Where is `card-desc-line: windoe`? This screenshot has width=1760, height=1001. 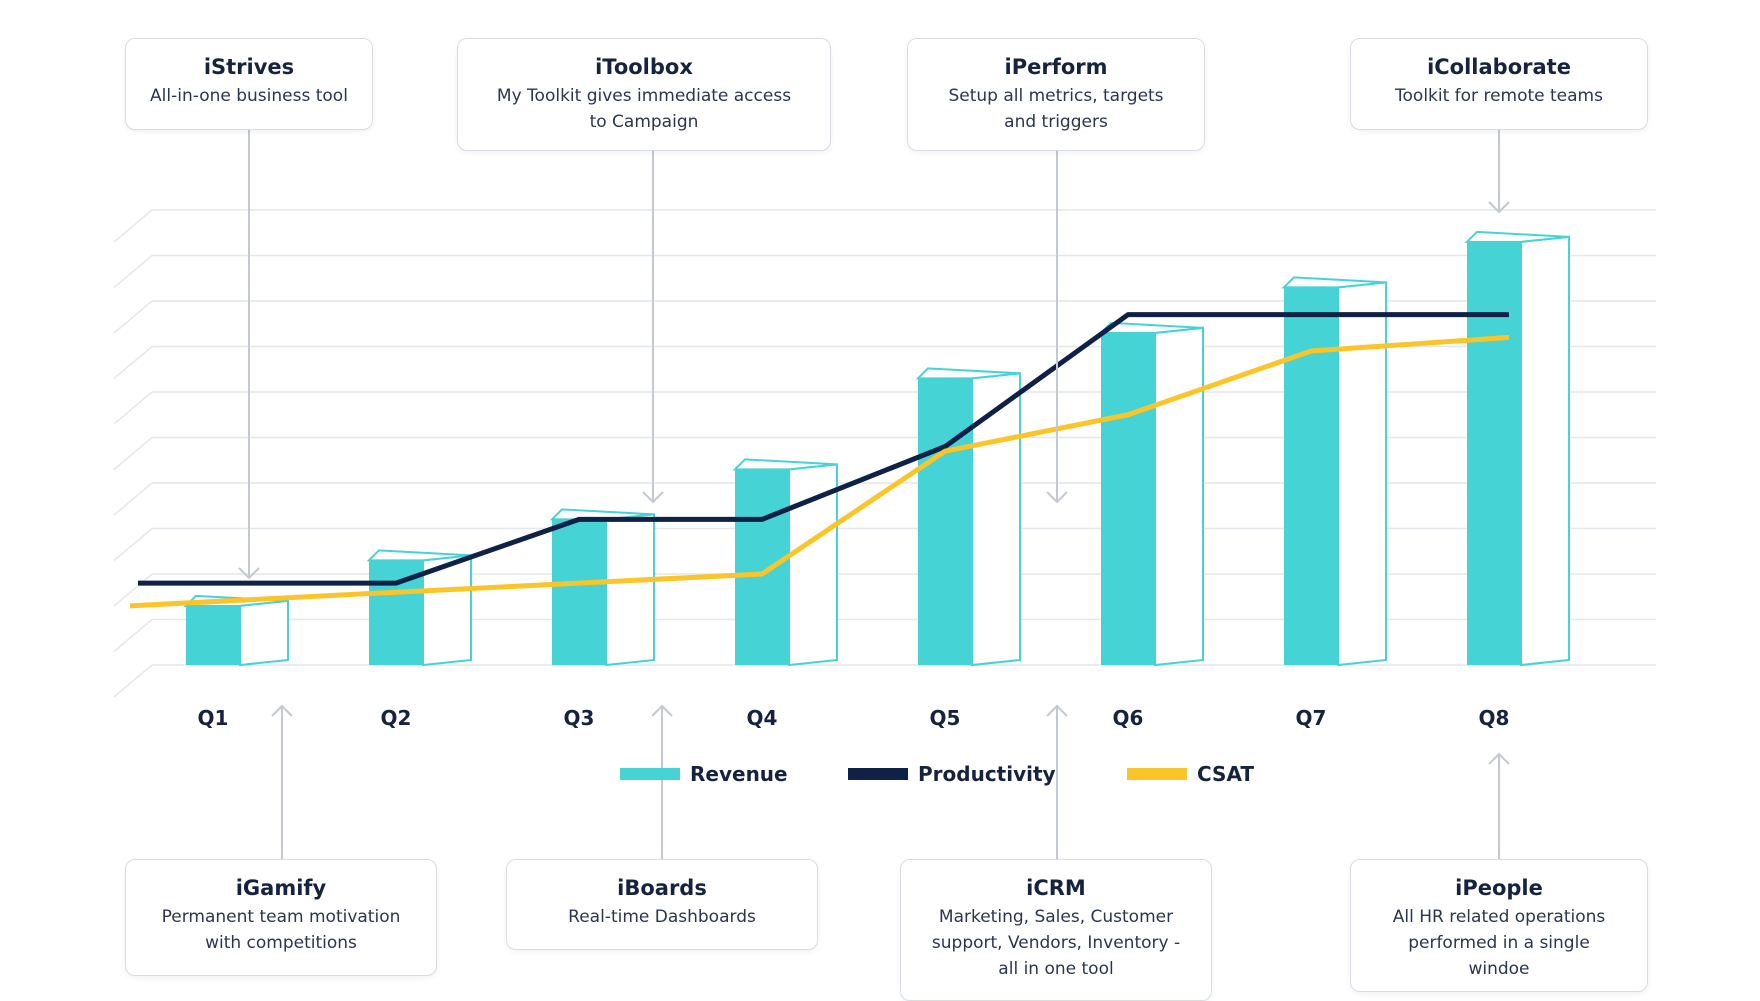
card-desc-line: windoe is located at coordinates (1499, 969).